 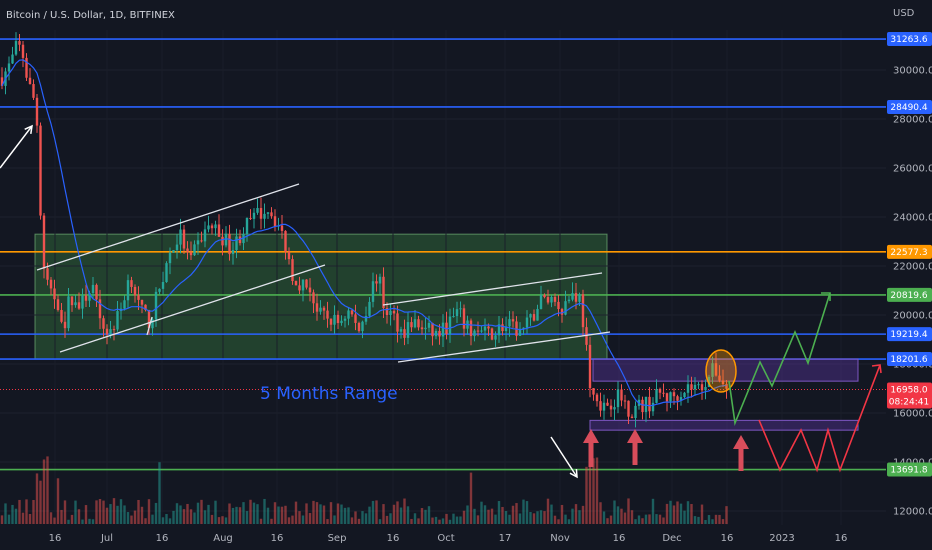 What do you see at coordinates (826, 296) in the screenshot?
I see `projection-up-arrowhead` at bounding box center [826, 296].